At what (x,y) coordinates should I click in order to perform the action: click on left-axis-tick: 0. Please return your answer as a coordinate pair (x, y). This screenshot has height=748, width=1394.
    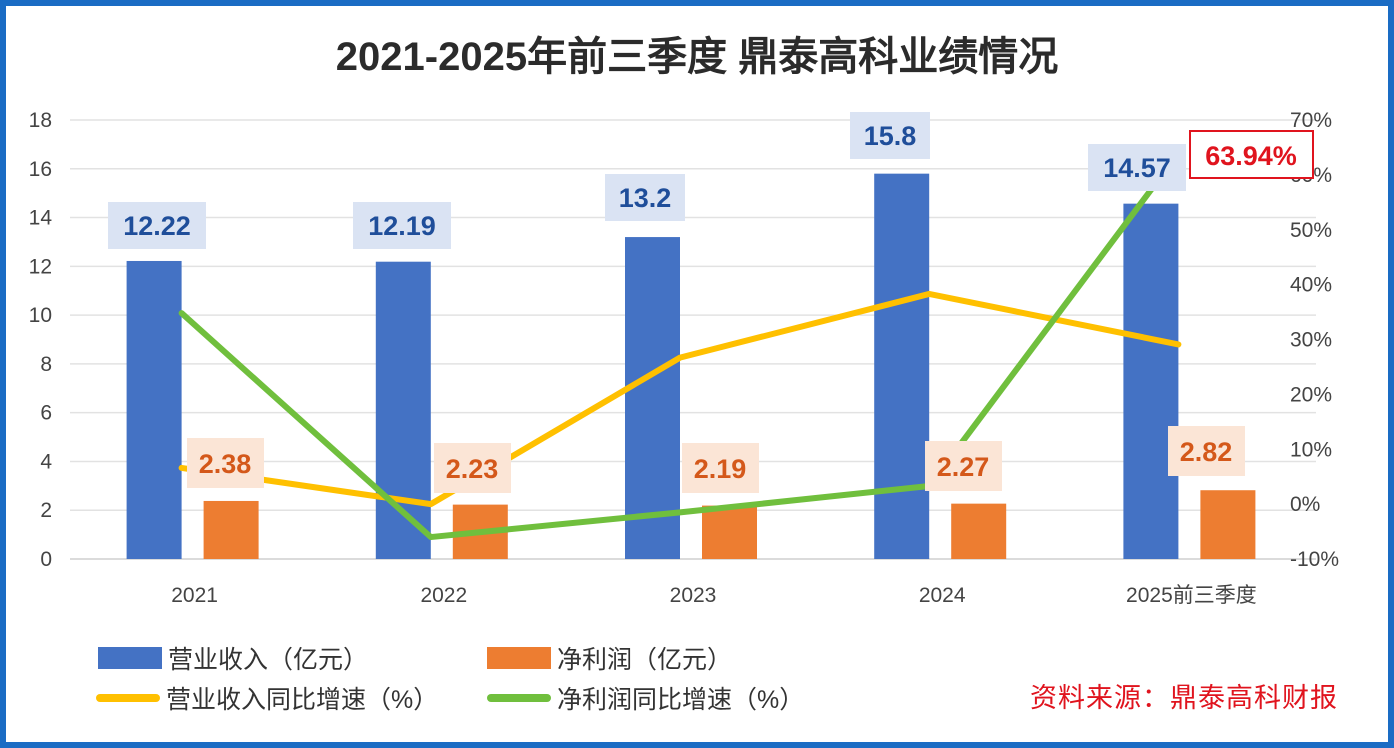
    Looking at the image, I should click on (46, 559).